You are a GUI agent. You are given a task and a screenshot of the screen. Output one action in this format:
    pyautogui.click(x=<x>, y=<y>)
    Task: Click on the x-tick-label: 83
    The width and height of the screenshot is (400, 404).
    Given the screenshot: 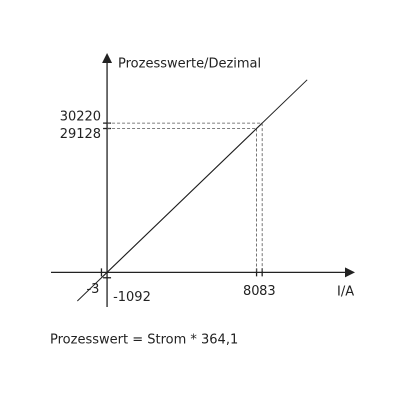 What is the action you would take?
    pyautogui.click(x=267, y=291)
    